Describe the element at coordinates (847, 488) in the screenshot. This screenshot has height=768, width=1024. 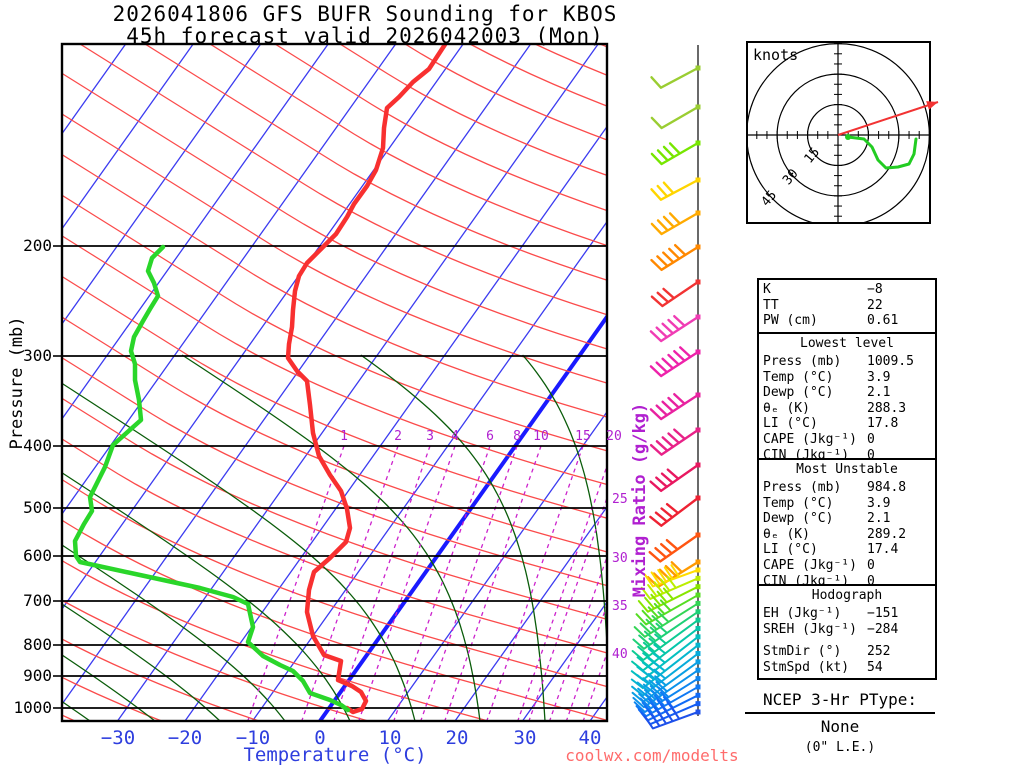
I see `stat-row: Press (mb) 984.8` at that location.